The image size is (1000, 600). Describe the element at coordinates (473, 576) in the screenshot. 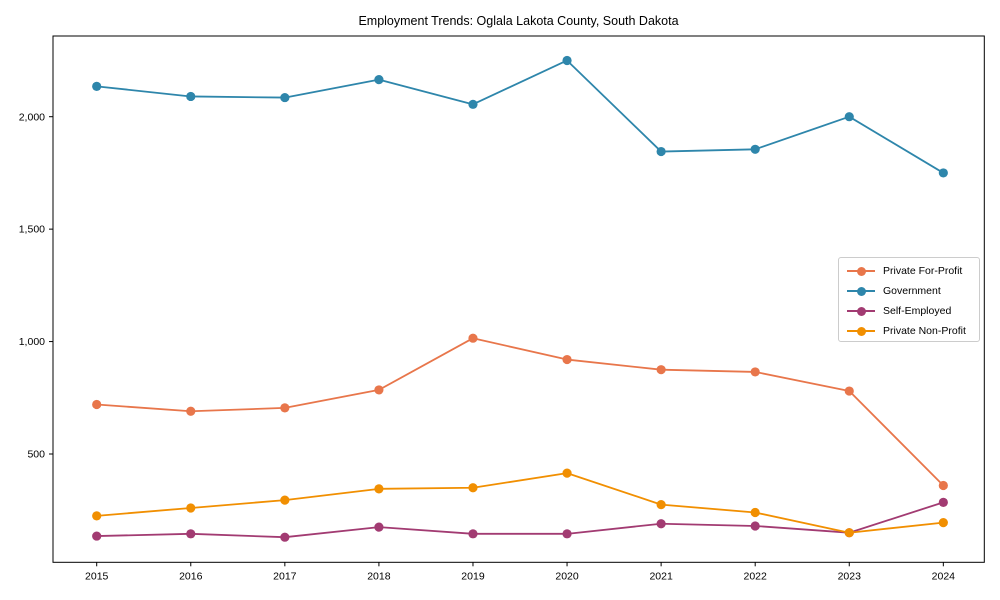

I see `x-axis-tick-label: 2019` at that location.